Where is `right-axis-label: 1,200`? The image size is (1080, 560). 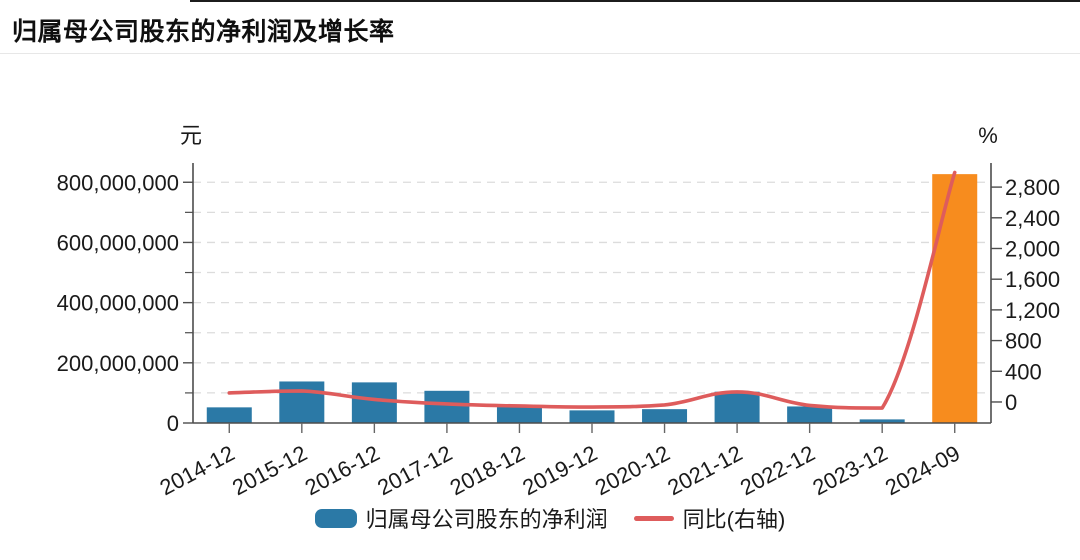 right-axis-label: 1,200 is located at coordinates (1032, 310).